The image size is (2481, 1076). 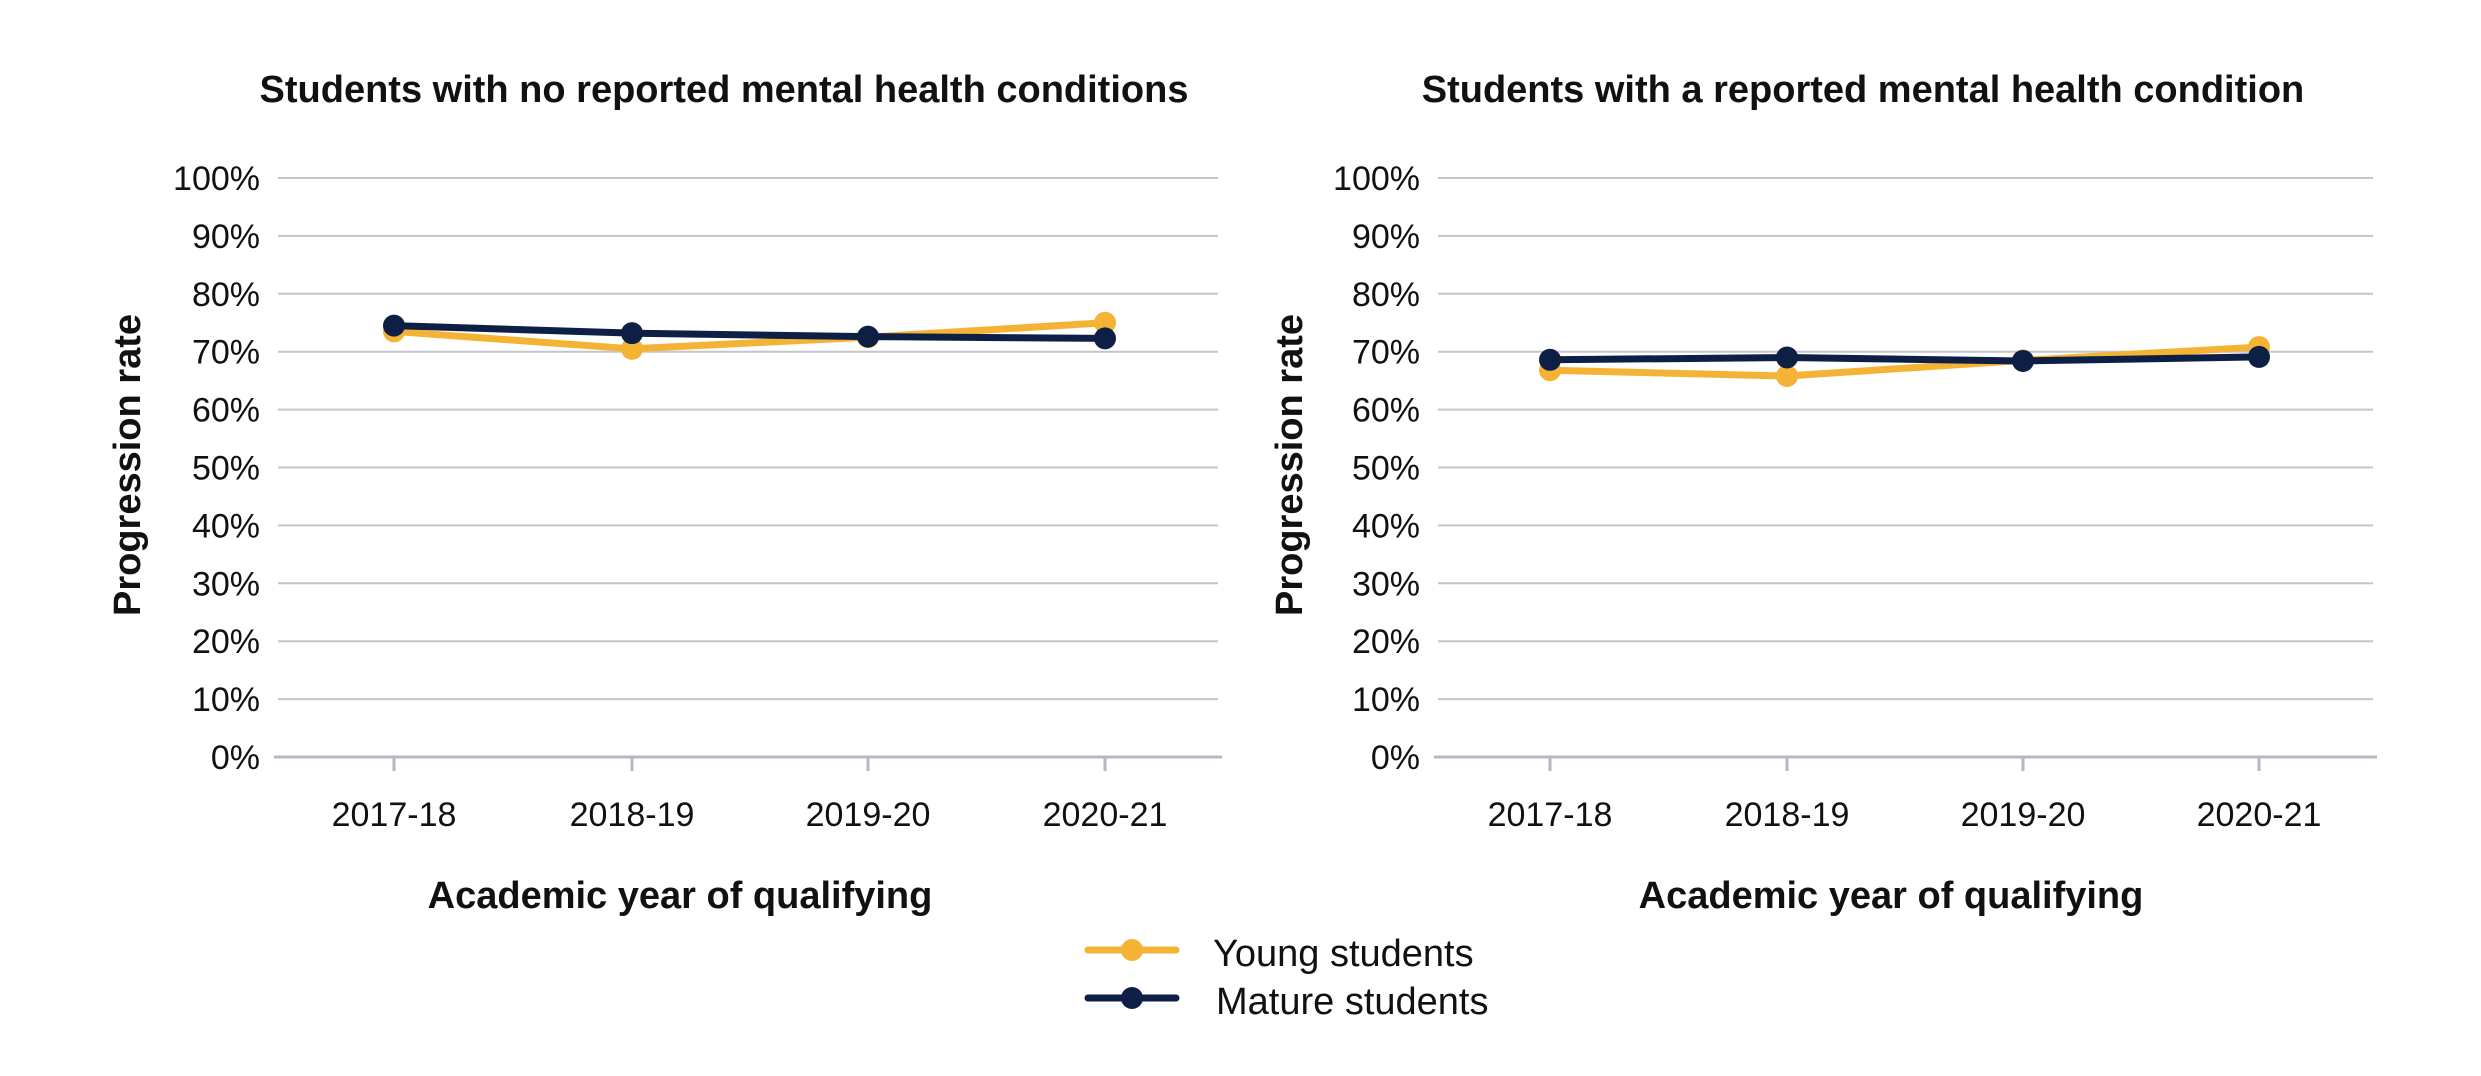 I want to click on x-tick-label-right: 2019-20, so click(x=2023, y=815).